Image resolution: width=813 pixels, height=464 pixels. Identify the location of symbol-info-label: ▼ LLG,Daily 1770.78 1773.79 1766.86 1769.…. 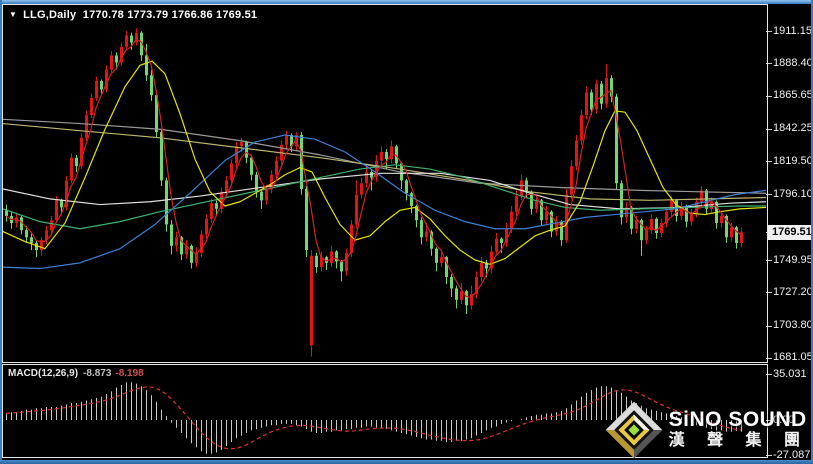
(133, 15).